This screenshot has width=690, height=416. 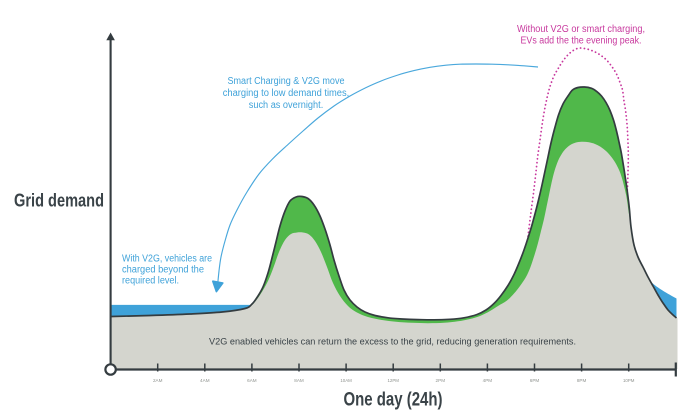 What do you see at coordinates (167, 258) in the screenshot?
I see `svg-text: With V2G, vehicles are` at bounding box center [167, 258].